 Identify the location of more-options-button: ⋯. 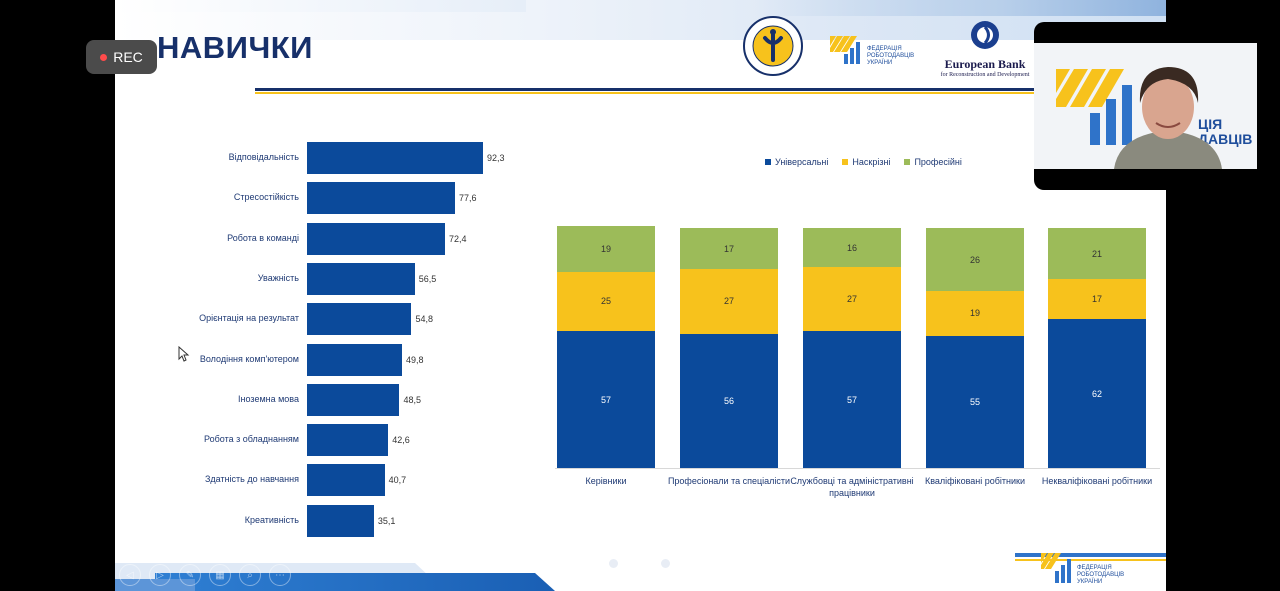
(280, 575).